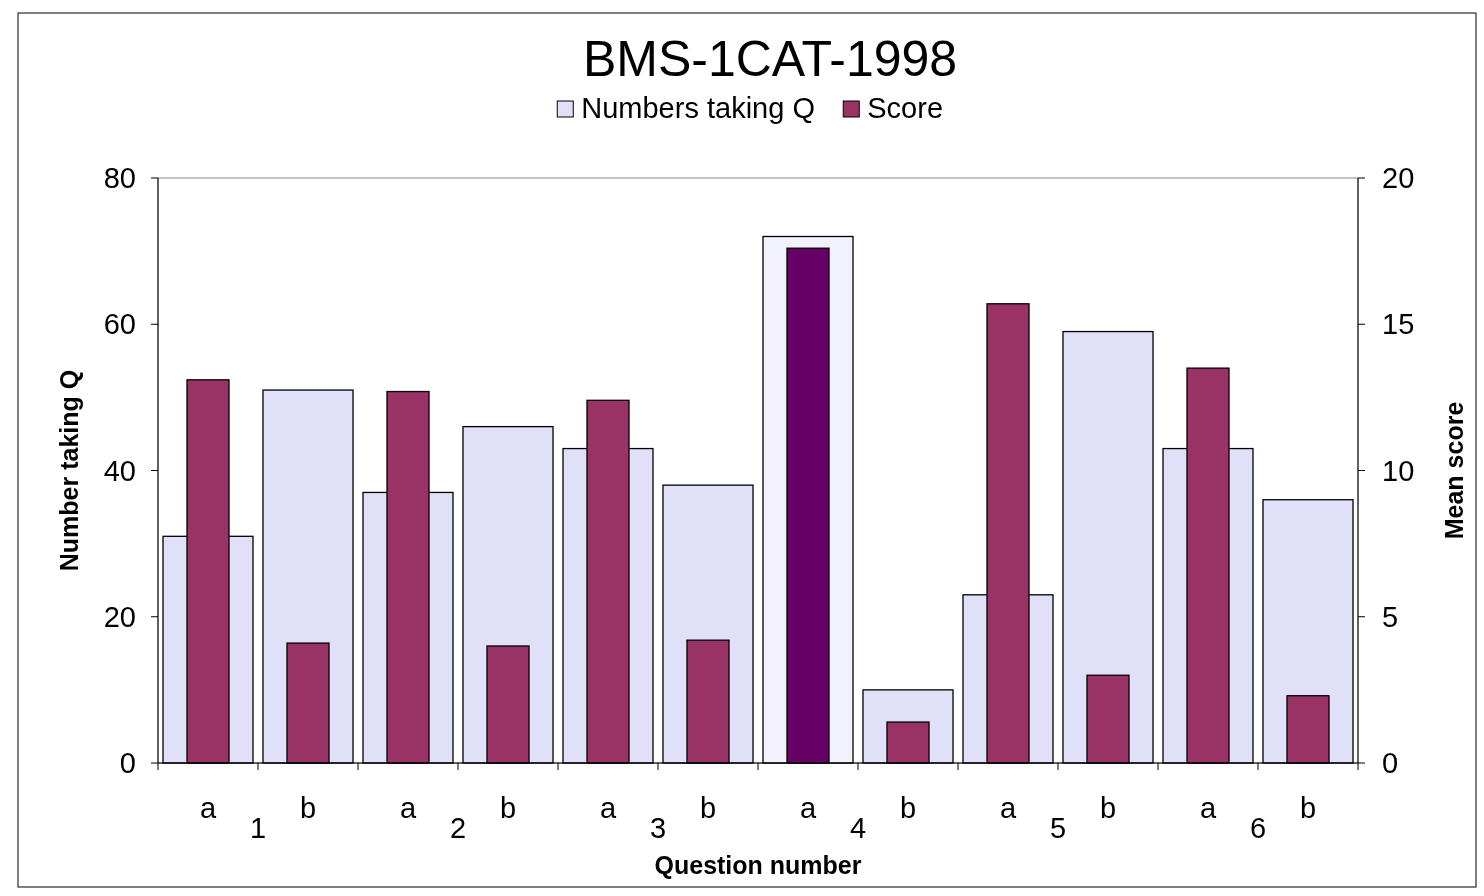  What do you see at coordinates (1398, 470) in the screenshot?
I see `y2-tick-label: 10` at bounding box center [1398, 470].